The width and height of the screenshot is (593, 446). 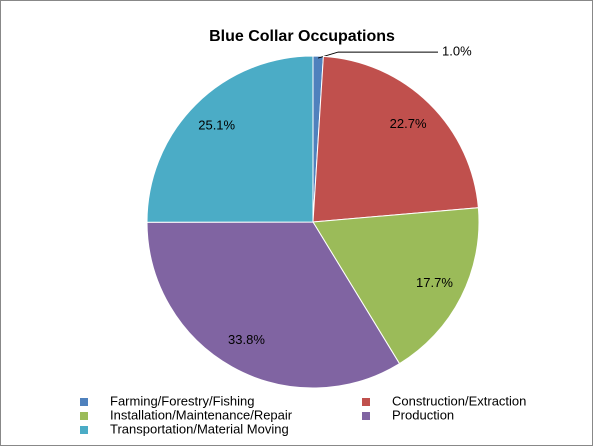 I want to click on legend-label: Installation/Maintenance/Repair, so click(x=201, y=414).